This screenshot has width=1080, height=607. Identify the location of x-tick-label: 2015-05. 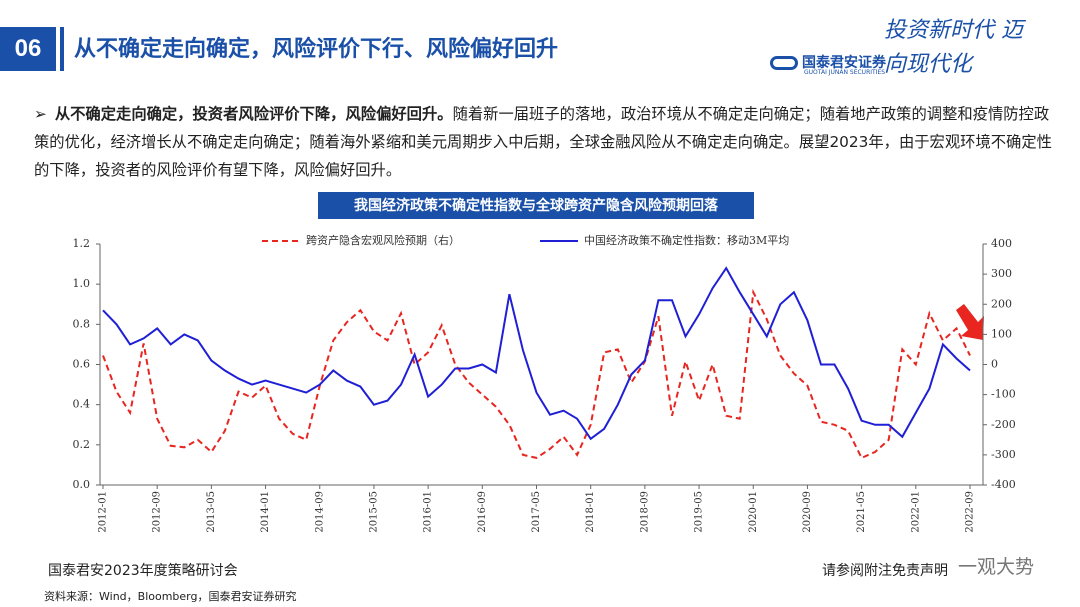
(373, 512).